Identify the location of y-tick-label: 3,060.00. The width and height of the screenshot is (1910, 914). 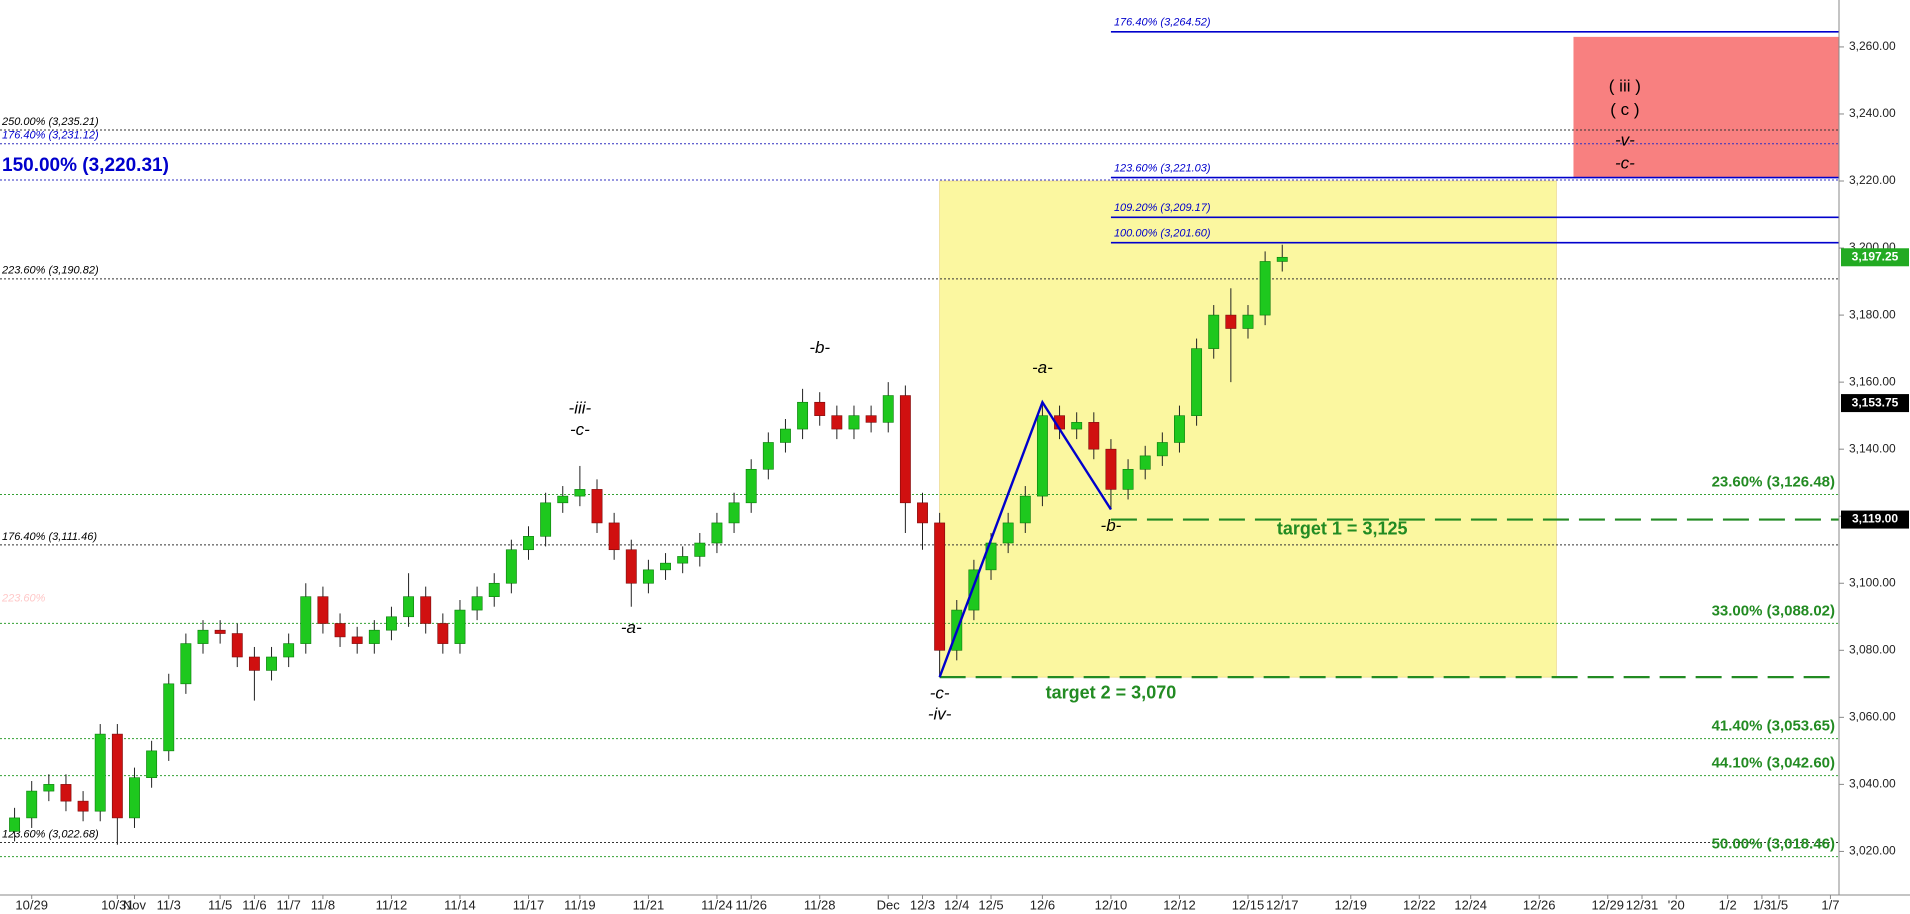
(1872, 717).